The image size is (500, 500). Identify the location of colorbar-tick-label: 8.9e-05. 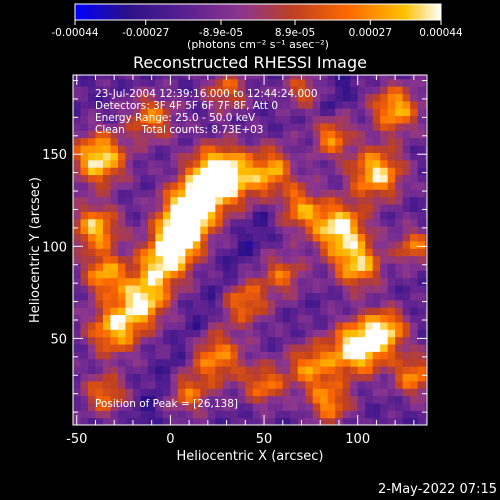
(295, 33).